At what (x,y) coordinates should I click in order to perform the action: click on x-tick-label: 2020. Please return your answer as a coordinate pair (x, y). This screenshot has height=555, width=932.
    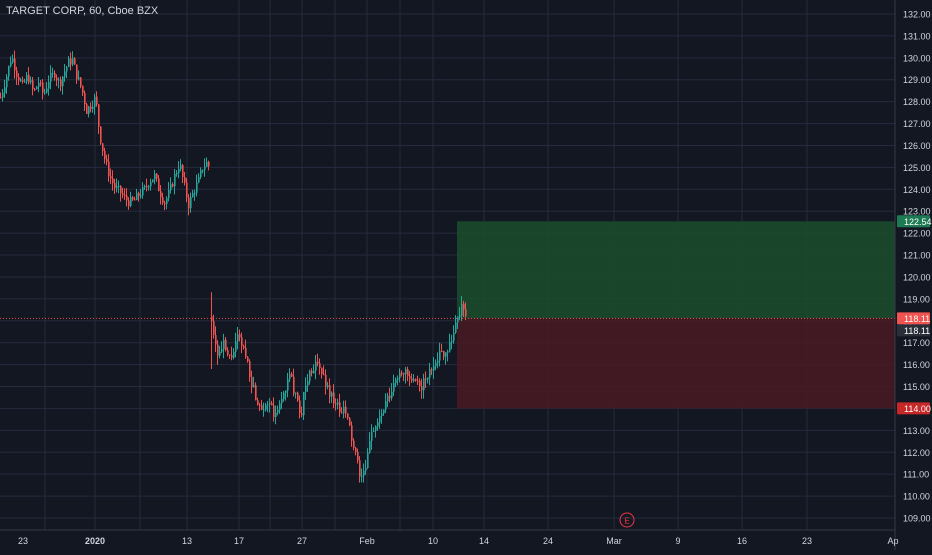
    Looking at the image, I should click on (95, 541).